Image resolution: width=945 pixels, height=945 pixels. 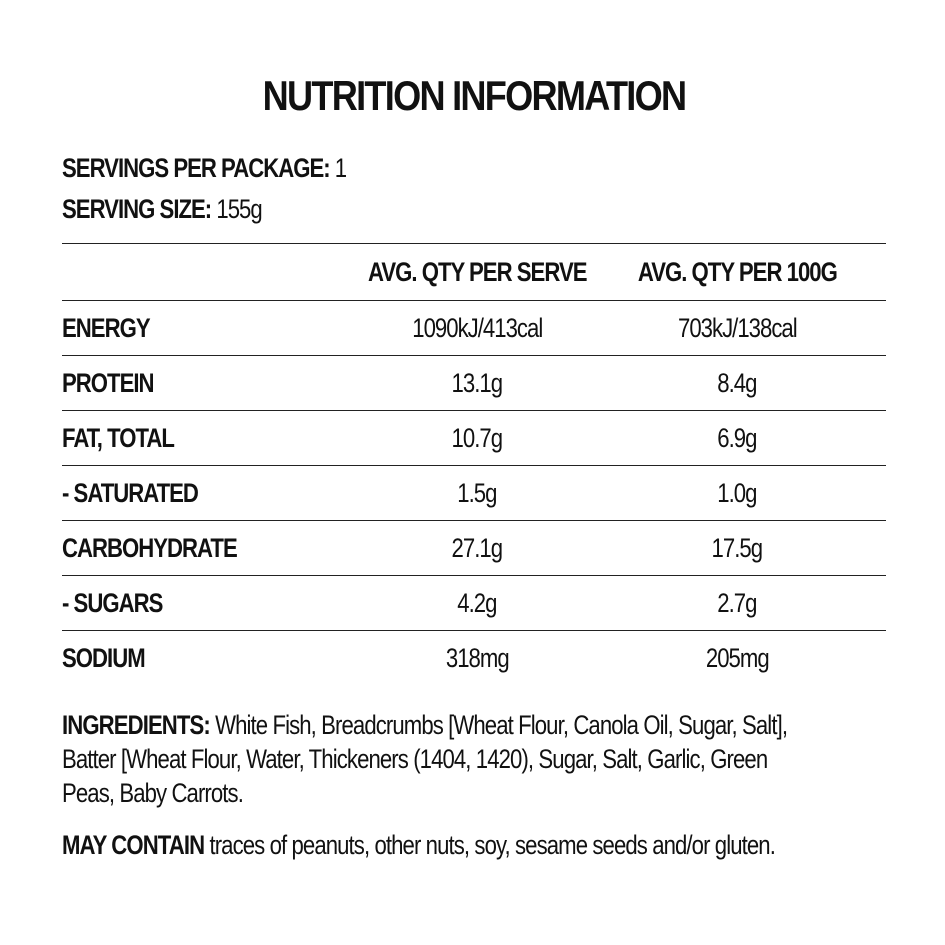 I want to click on per-serve-value: 1090kJ/413cal, so click(x=477, y=327).